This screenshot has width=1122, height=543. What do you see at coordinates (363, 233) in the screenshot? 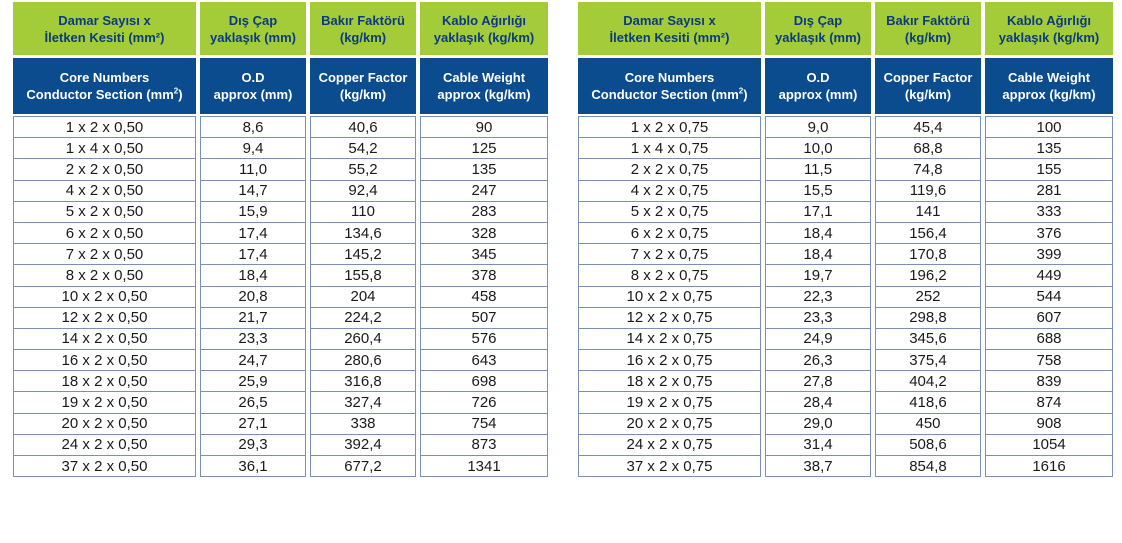
I see `cell-copper-factor: 134,6` at bounding box center [363, 233].